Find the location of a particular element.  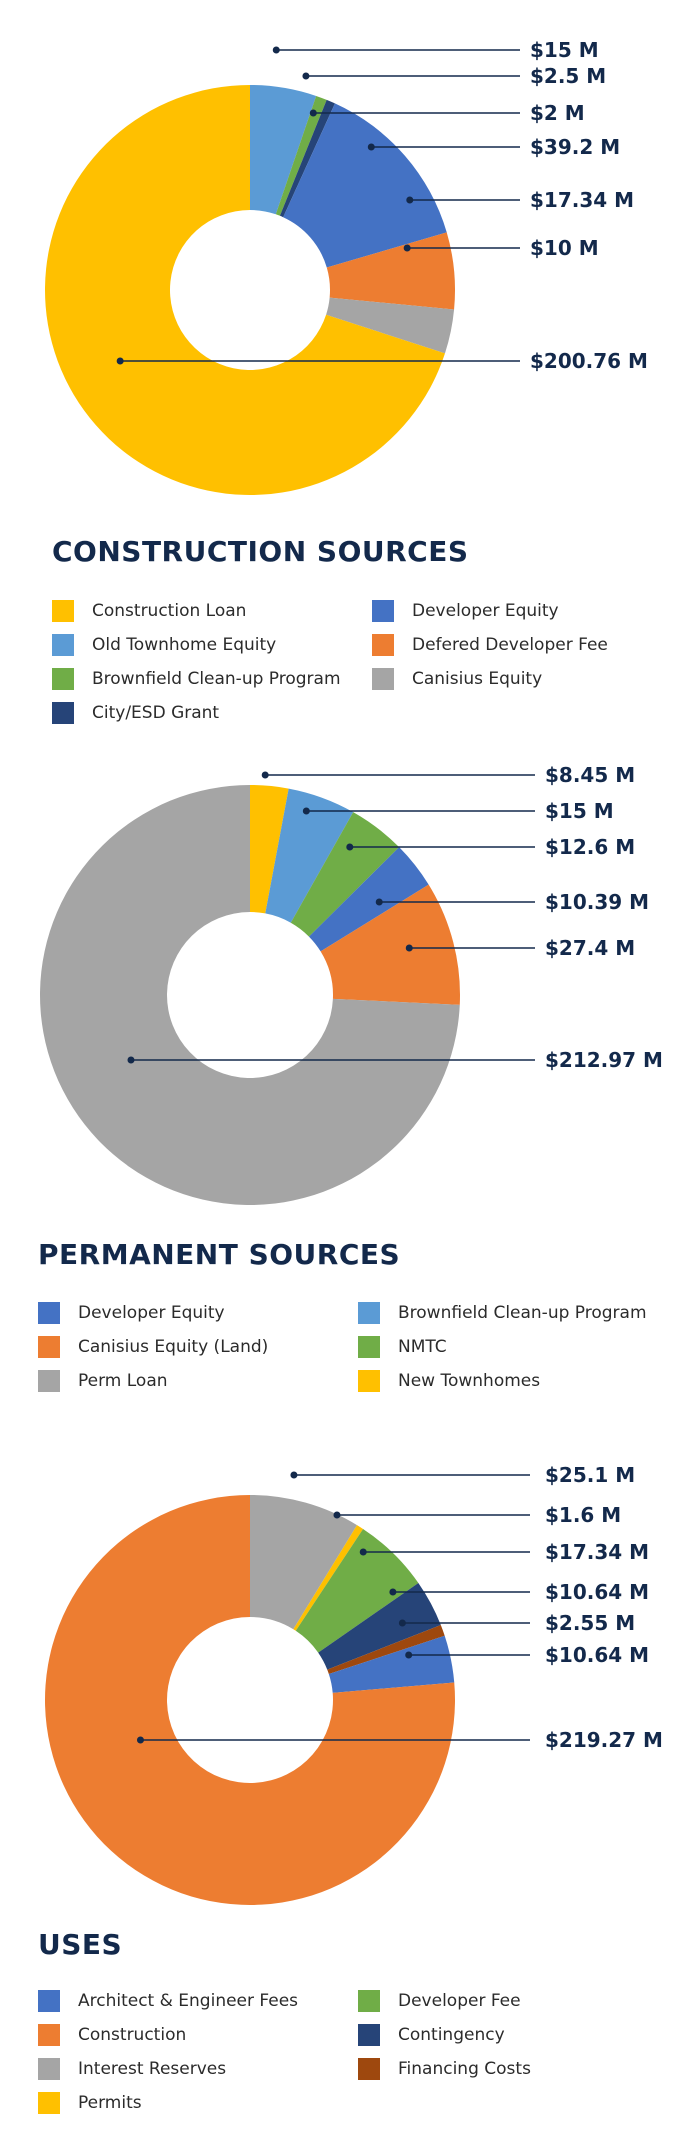

callout-dot-canisius-equity is located at coordinates (407, 248).